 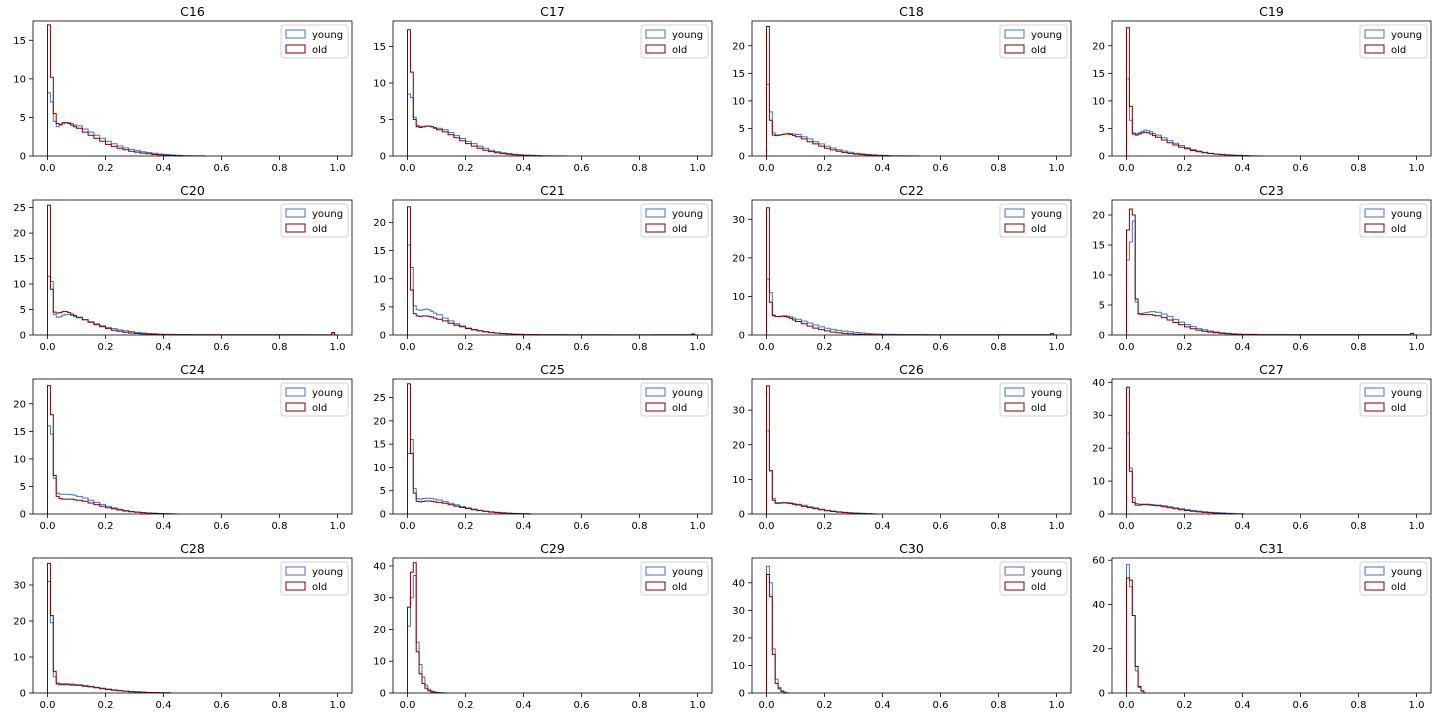 What do you see at coordinates (543, 626) in the screenshot?
I see `subplot-c29: C29 0.0 0.2 0.4 0.6 0.8 1.0 0 10 20 30 40 young old` at bounding box center [543, 626].